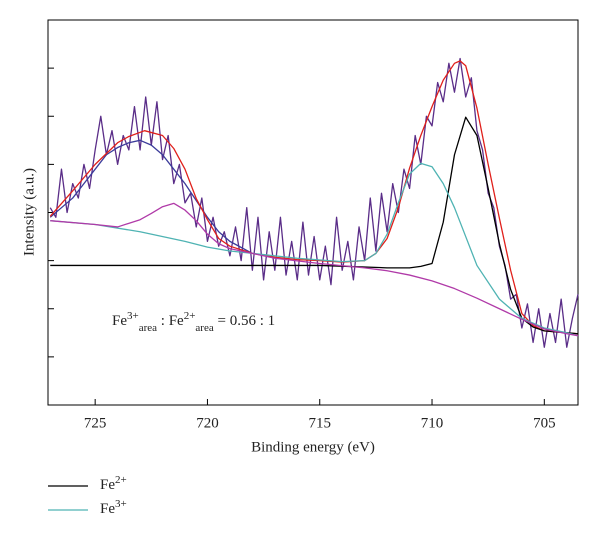 The width and height of the screenshot is (600, 538). Describe the element at coordinates (190, 316) in the screenshot. I see `annotation-part: 2+` at that location.